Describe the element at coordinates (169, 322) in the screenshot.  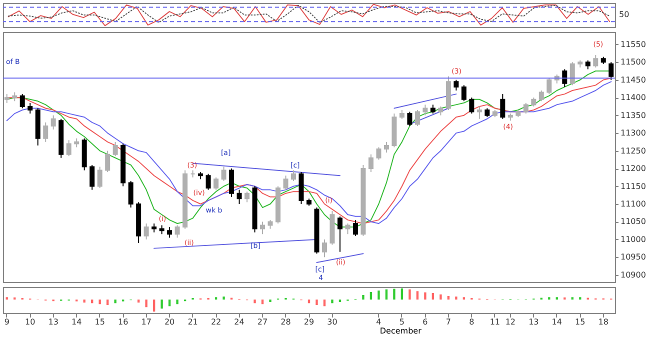
I see `x-tick-label: 20` at that location.